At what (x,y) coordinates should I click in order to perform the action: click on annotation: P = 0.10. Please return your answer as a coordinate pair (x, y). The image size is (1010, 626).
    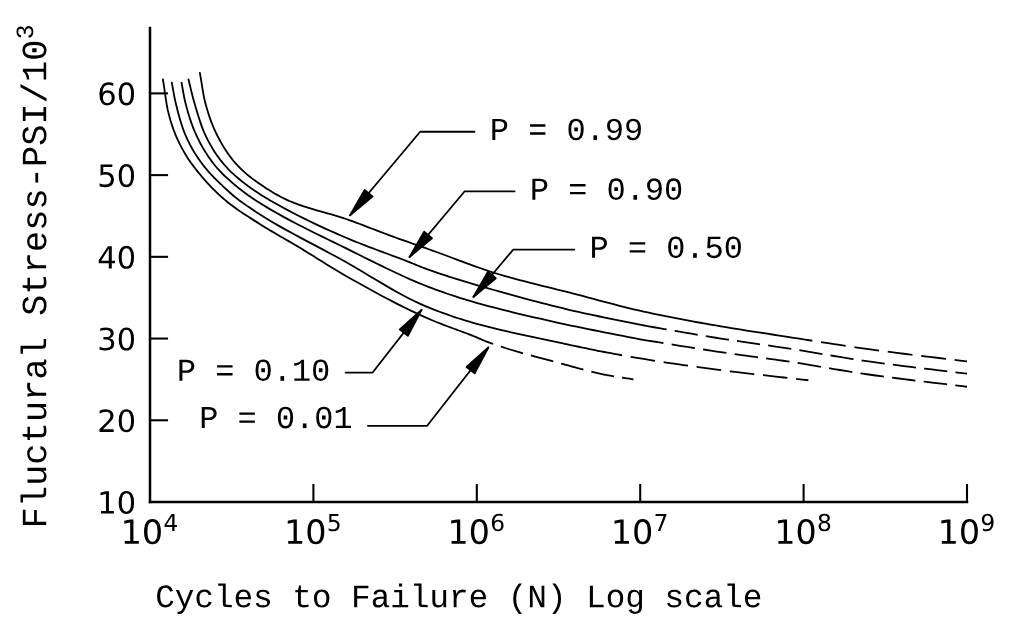
    Looking at the image, I should click on (254, 370).